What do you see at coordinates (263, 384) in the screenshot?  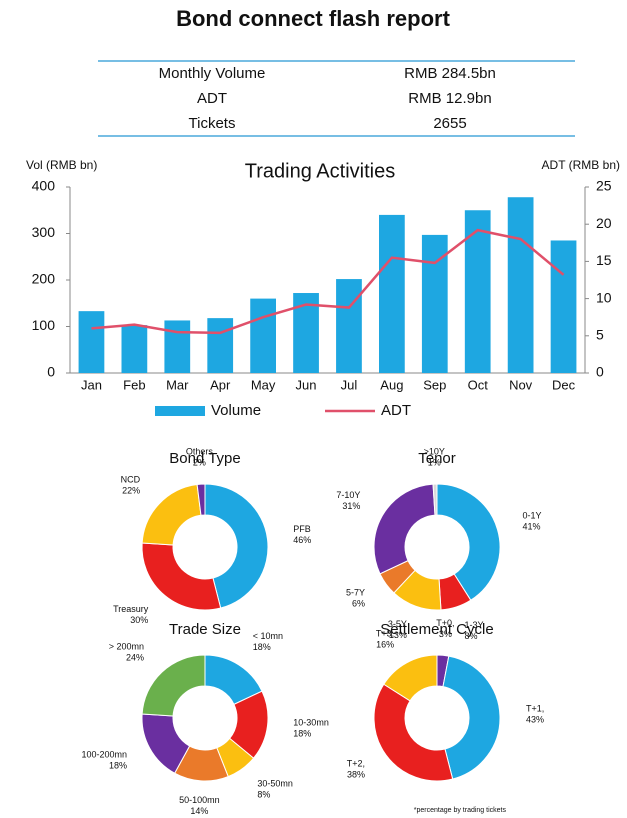 I see `x-tick-label: May` at bounding box center [263, 384].